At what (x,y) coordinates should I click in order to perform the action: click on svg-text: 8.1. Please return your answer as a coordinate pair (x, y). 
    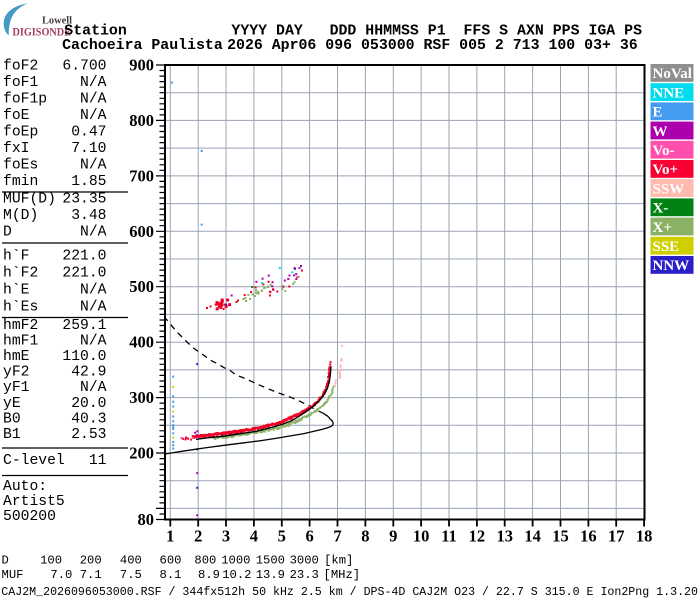
    Looking at the image, I should click on (171, 575).